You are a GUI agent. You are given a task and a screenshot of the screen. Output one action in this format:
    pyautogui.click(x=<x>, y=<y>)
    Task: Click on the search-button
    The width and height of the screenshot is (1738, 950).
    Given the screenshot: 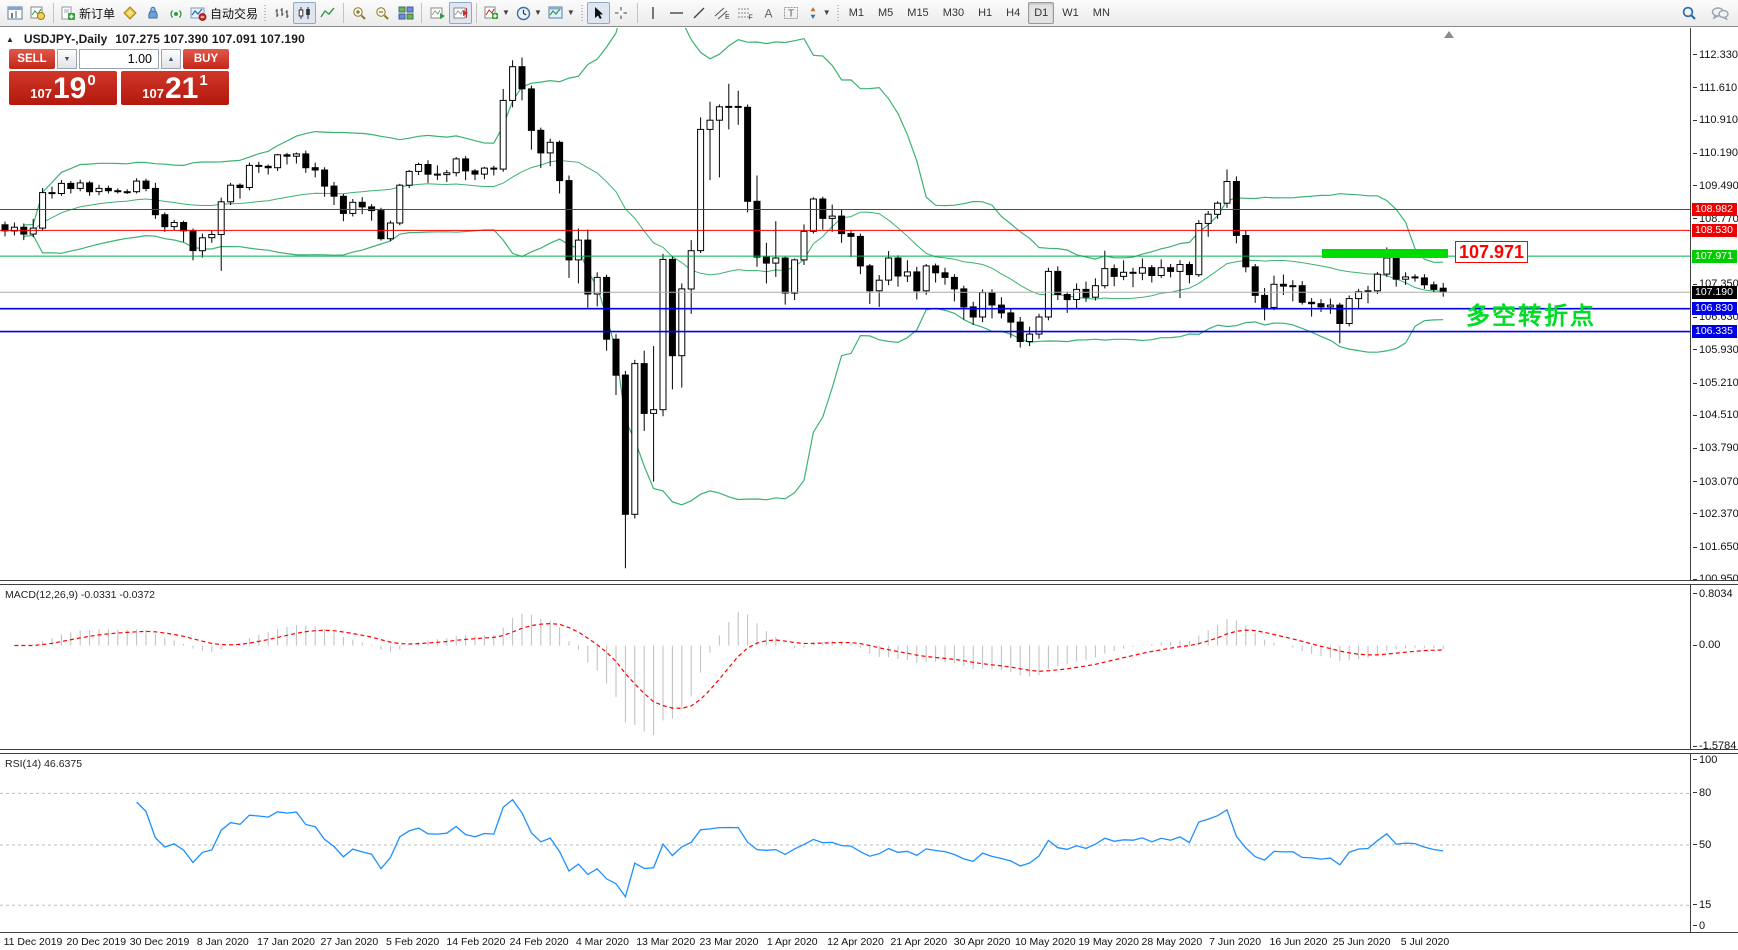 What is the action you would take?
    pyautogui.click(x=1688, y=13)
    